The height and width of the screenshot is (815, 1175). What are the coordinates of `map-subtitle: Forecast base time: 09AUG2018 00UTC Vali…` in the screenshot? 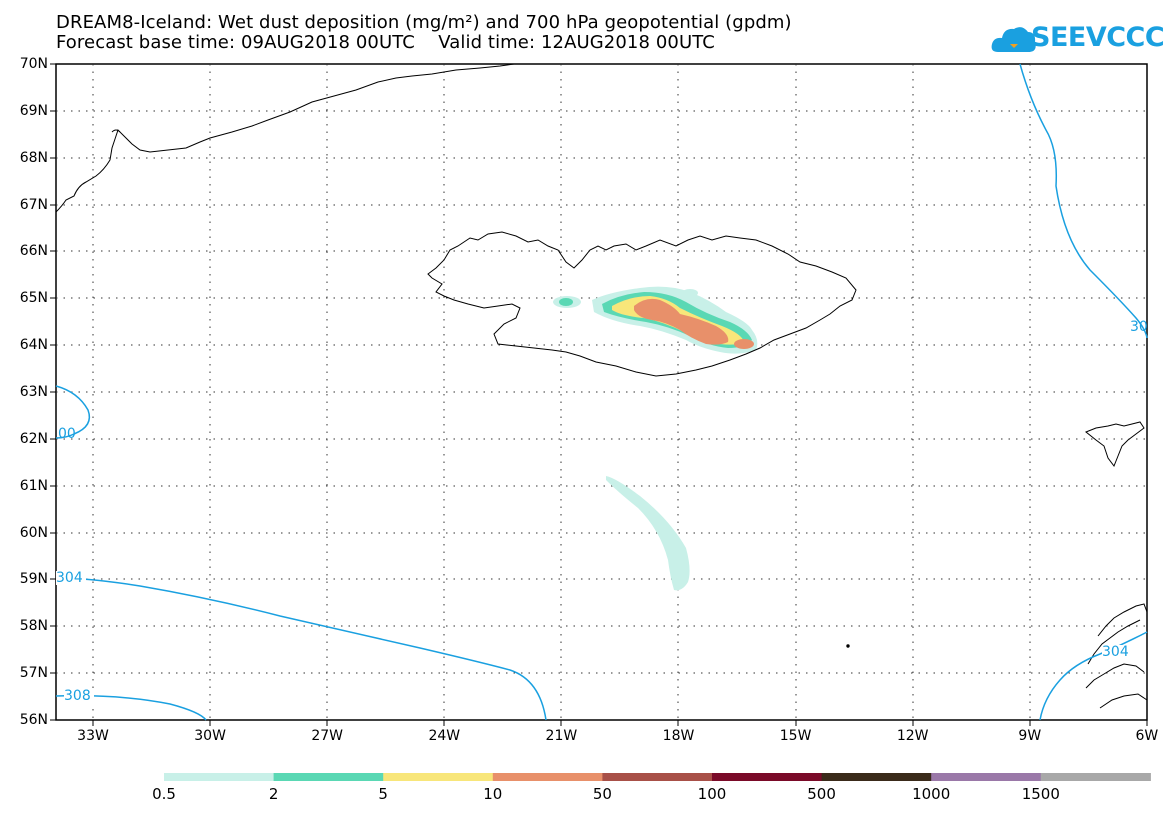 It's located at (385, 42).